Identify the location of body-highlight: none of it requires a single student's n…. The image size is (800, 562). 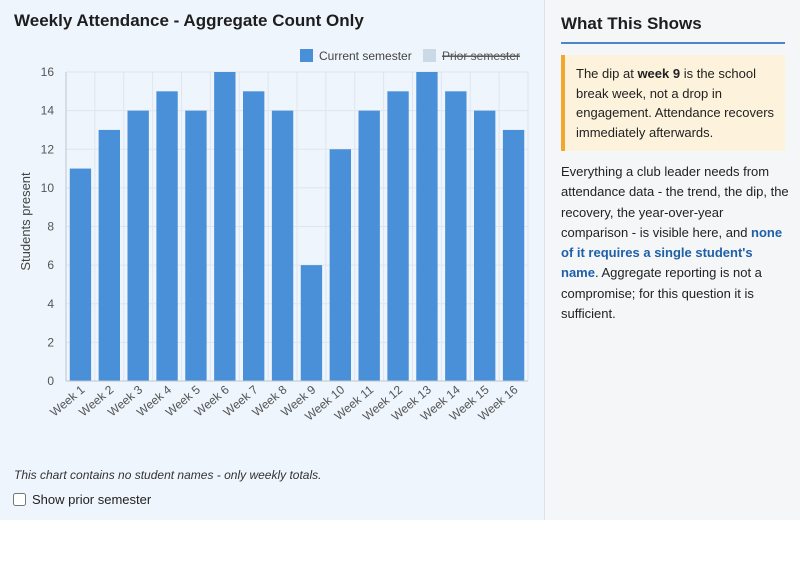
(672, 252).